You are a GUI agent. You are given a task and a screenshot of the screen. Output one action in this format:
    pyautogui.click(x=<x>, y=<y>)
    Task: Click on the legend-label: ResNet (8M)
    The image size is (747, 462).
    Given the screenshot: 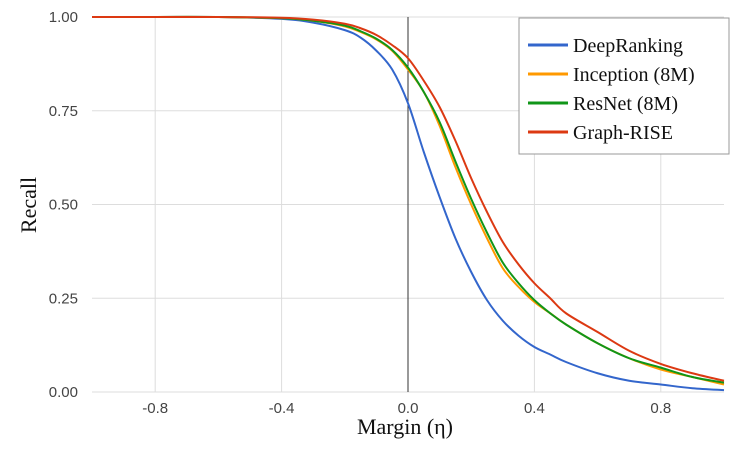 What is the action you would take?
    pyautogui.click(x=625, y=104)
    